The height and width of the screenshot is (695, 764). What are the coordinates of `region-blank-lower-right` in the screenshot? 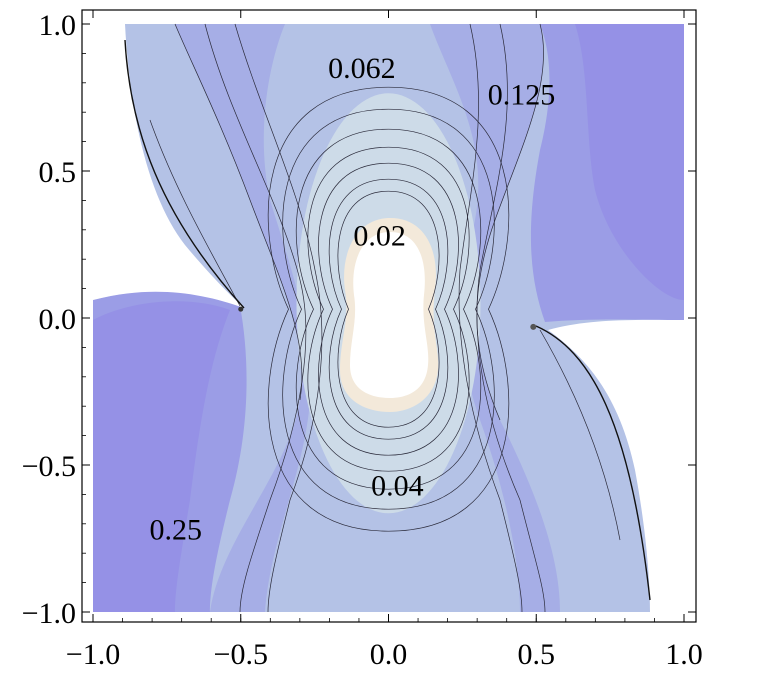 It's located at (616, 465).